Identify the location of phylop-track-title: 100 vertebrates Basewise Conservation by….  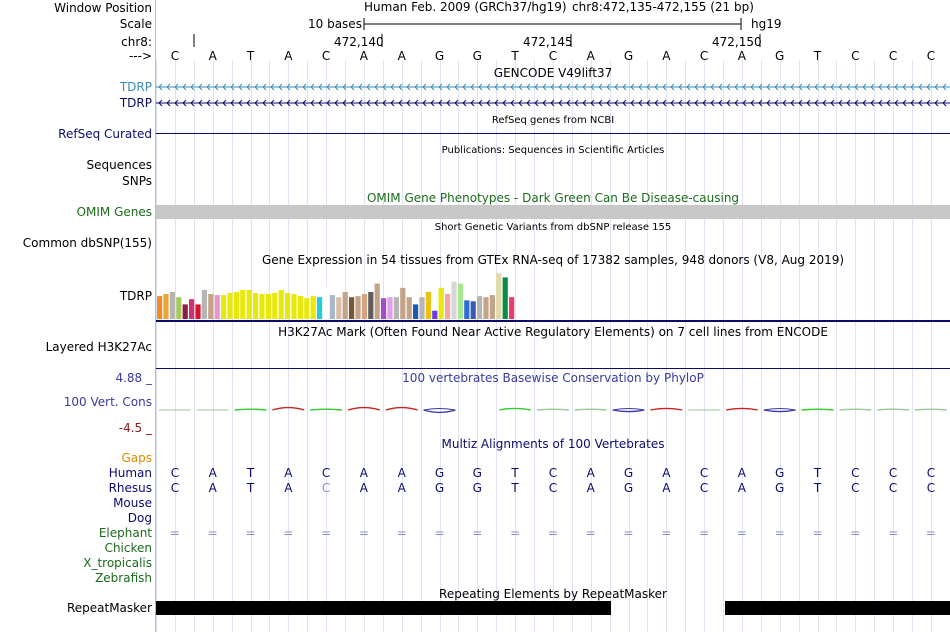
(553, 378).